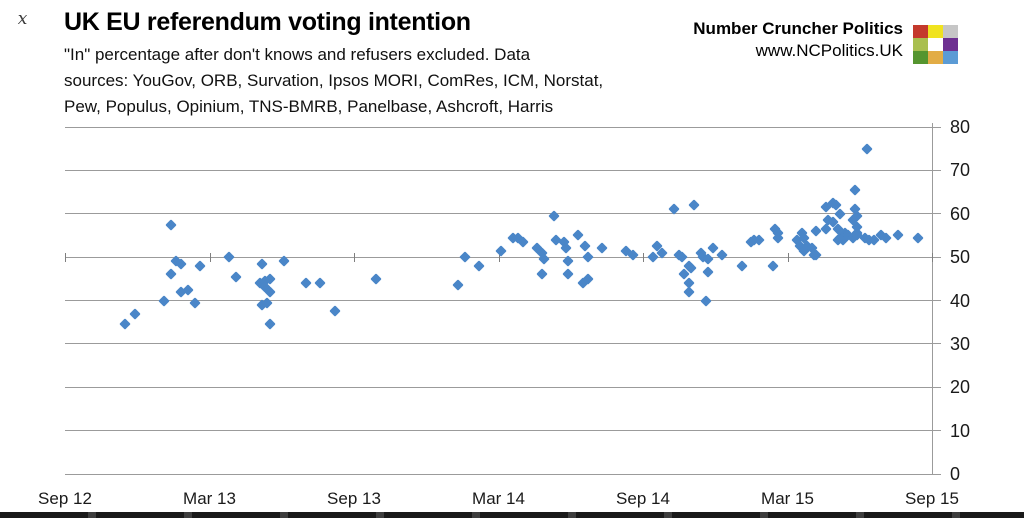 The image size is (1024, 518). Describe the element at coordinates (960, 213) in the screenshot. I see `y-axis-label: 60` at that location.